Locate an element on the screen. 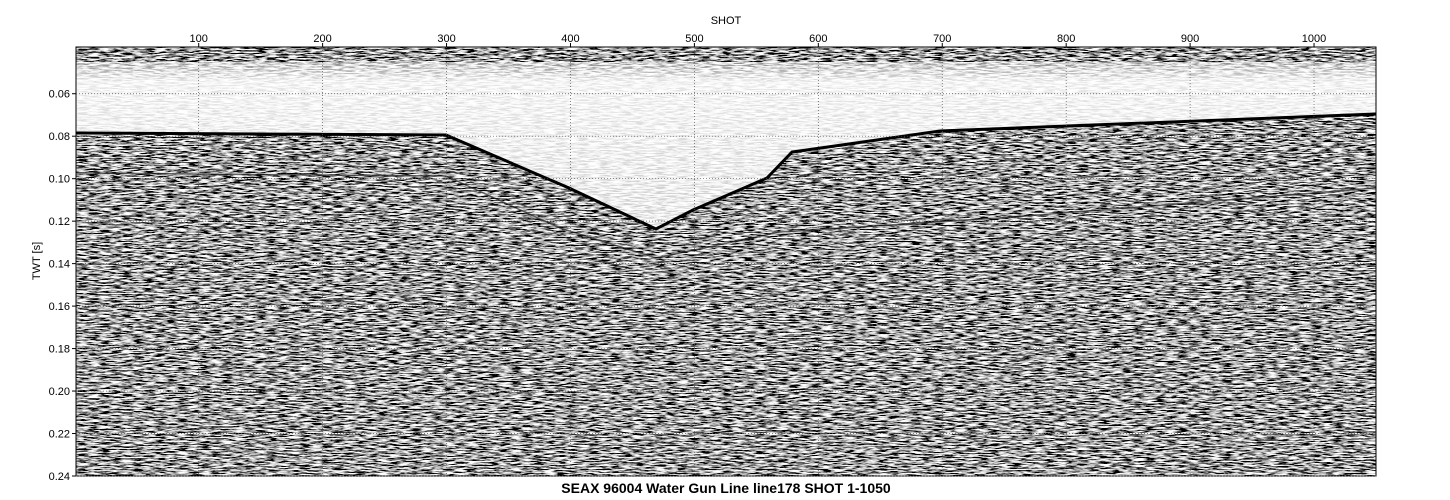 The width and height of the screenshot is (1450, 500). x-tick-label: 100 is located at coordinates (199, 39).